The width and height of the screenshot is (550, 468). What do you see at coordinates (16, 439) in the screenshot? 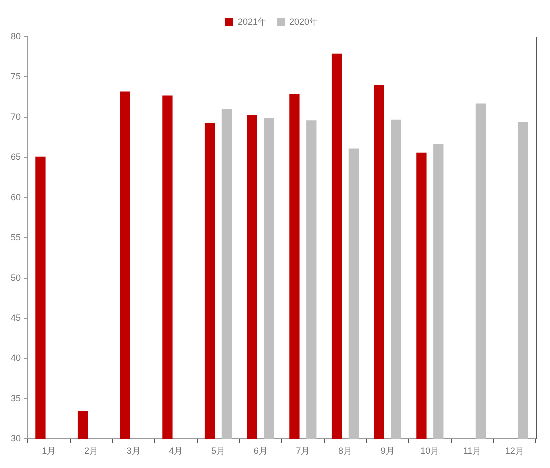
I see `y-tick-label: 30` at bounding box center [16, 439].